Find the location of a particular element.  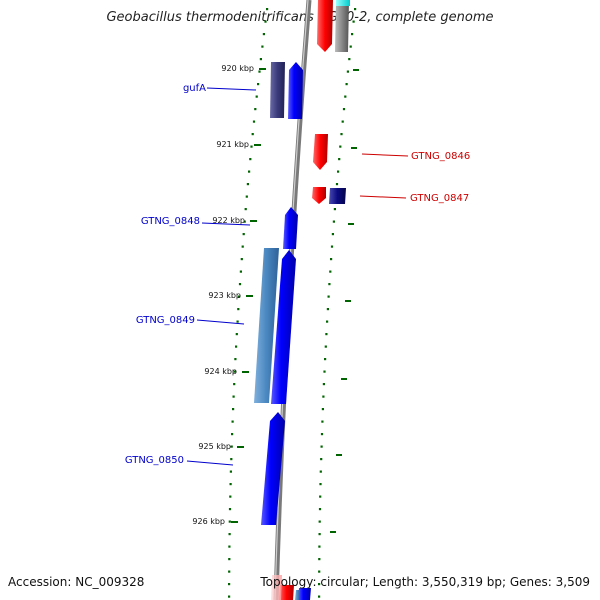

accession-text: Accession: NC_009328 is located at coordinates (76, 582).